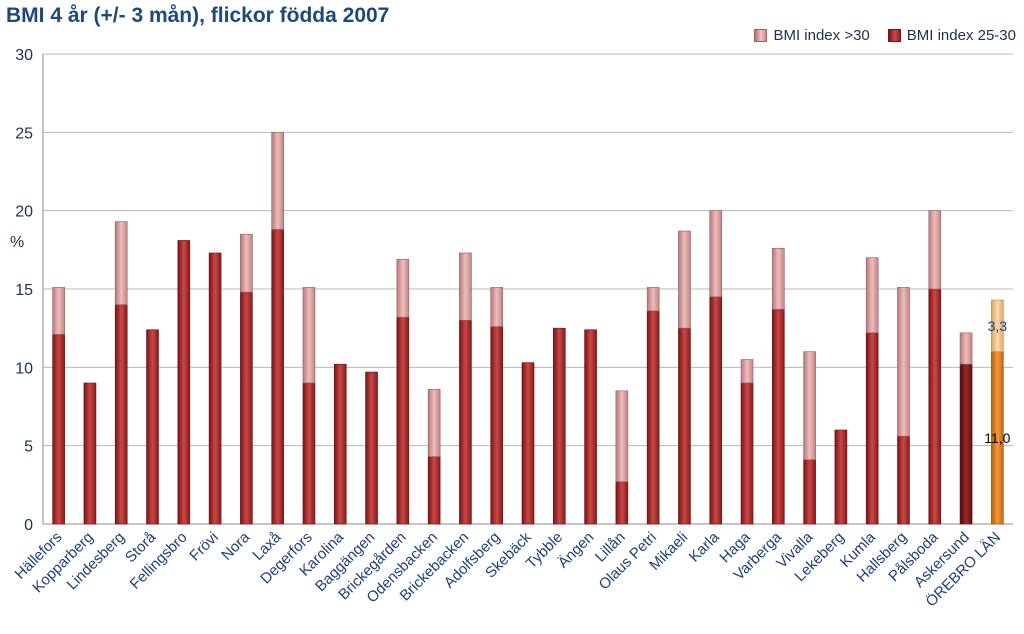 This screenshot has width=1024, height=634. I want to click on legend-item-overweight: BMI index 25-30, so click(951, 35).